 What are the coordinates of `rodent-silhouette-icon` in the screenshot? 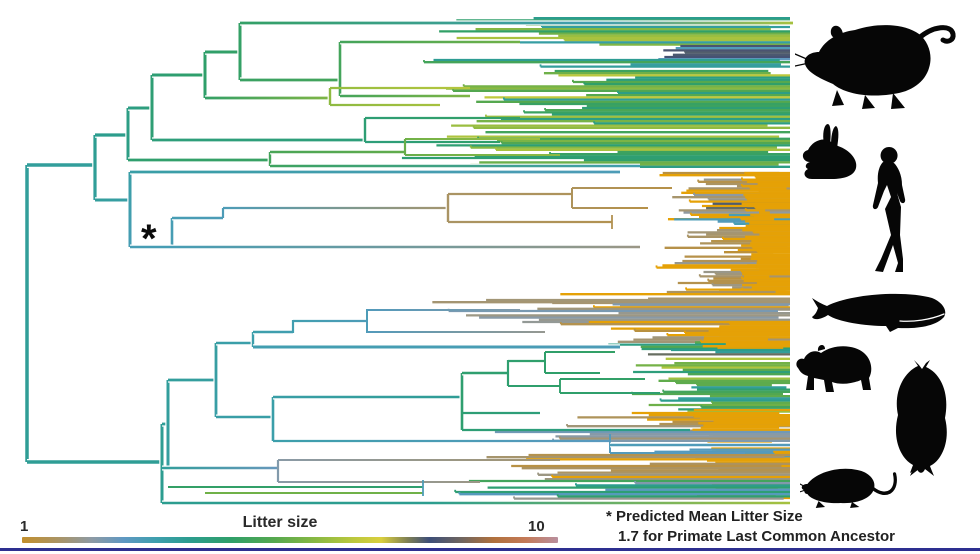 It's located at (875, 67).